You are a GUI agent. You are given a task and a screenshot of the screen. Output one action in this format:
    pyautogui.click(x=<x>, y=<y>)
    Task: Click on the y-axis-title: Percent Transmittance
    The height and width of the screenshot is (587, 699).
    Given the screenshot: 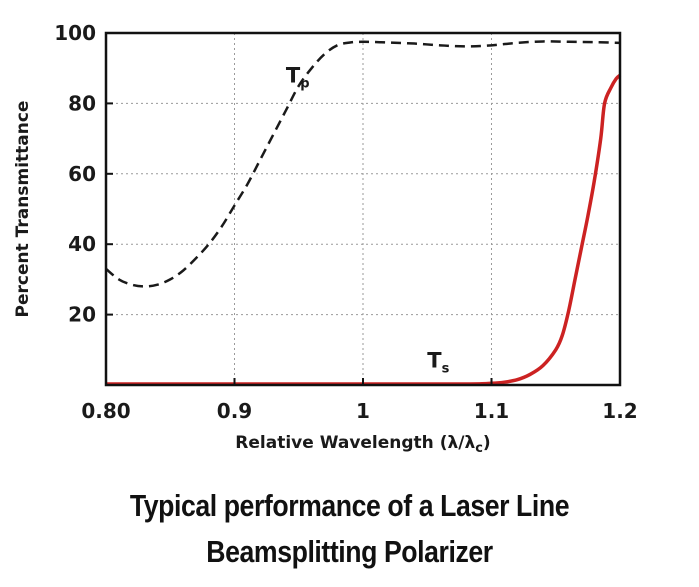 What is the action you would take?
    pyautogui.click(x=23, y=209)
    